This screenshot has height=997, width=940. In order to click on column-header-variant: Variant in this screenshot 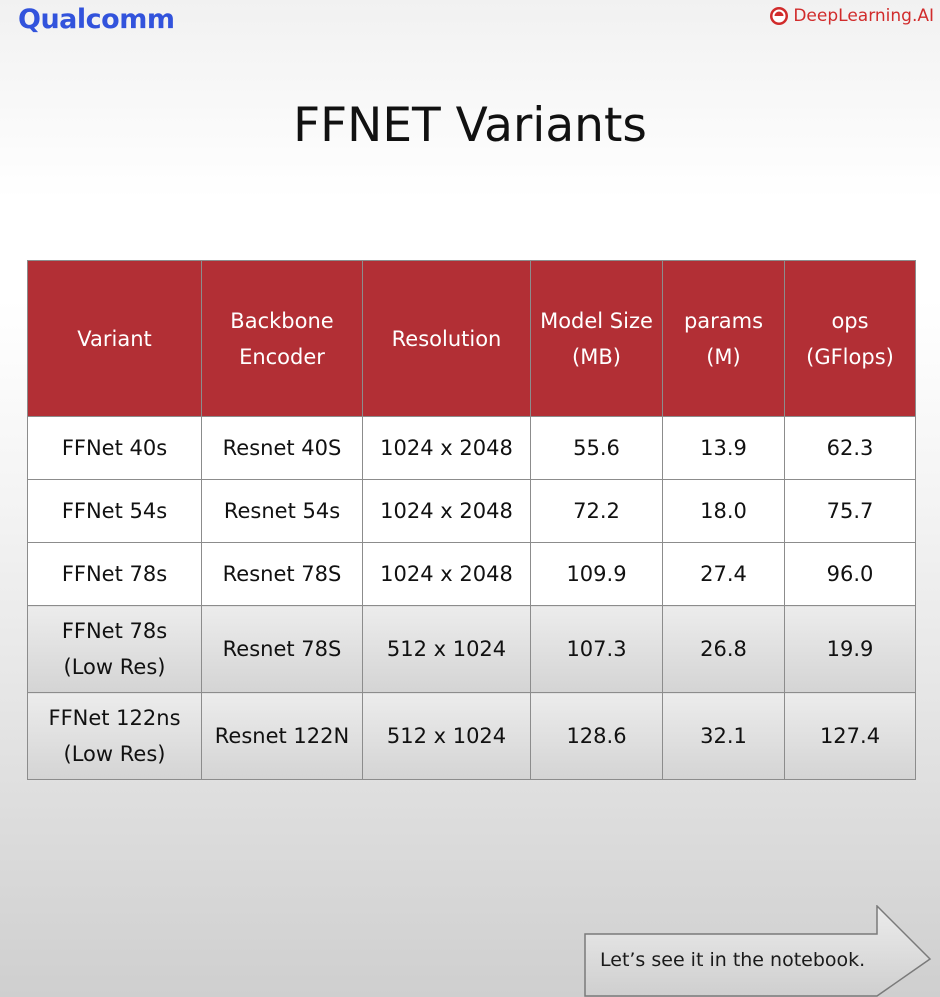, I will do `click(114, 338)`.